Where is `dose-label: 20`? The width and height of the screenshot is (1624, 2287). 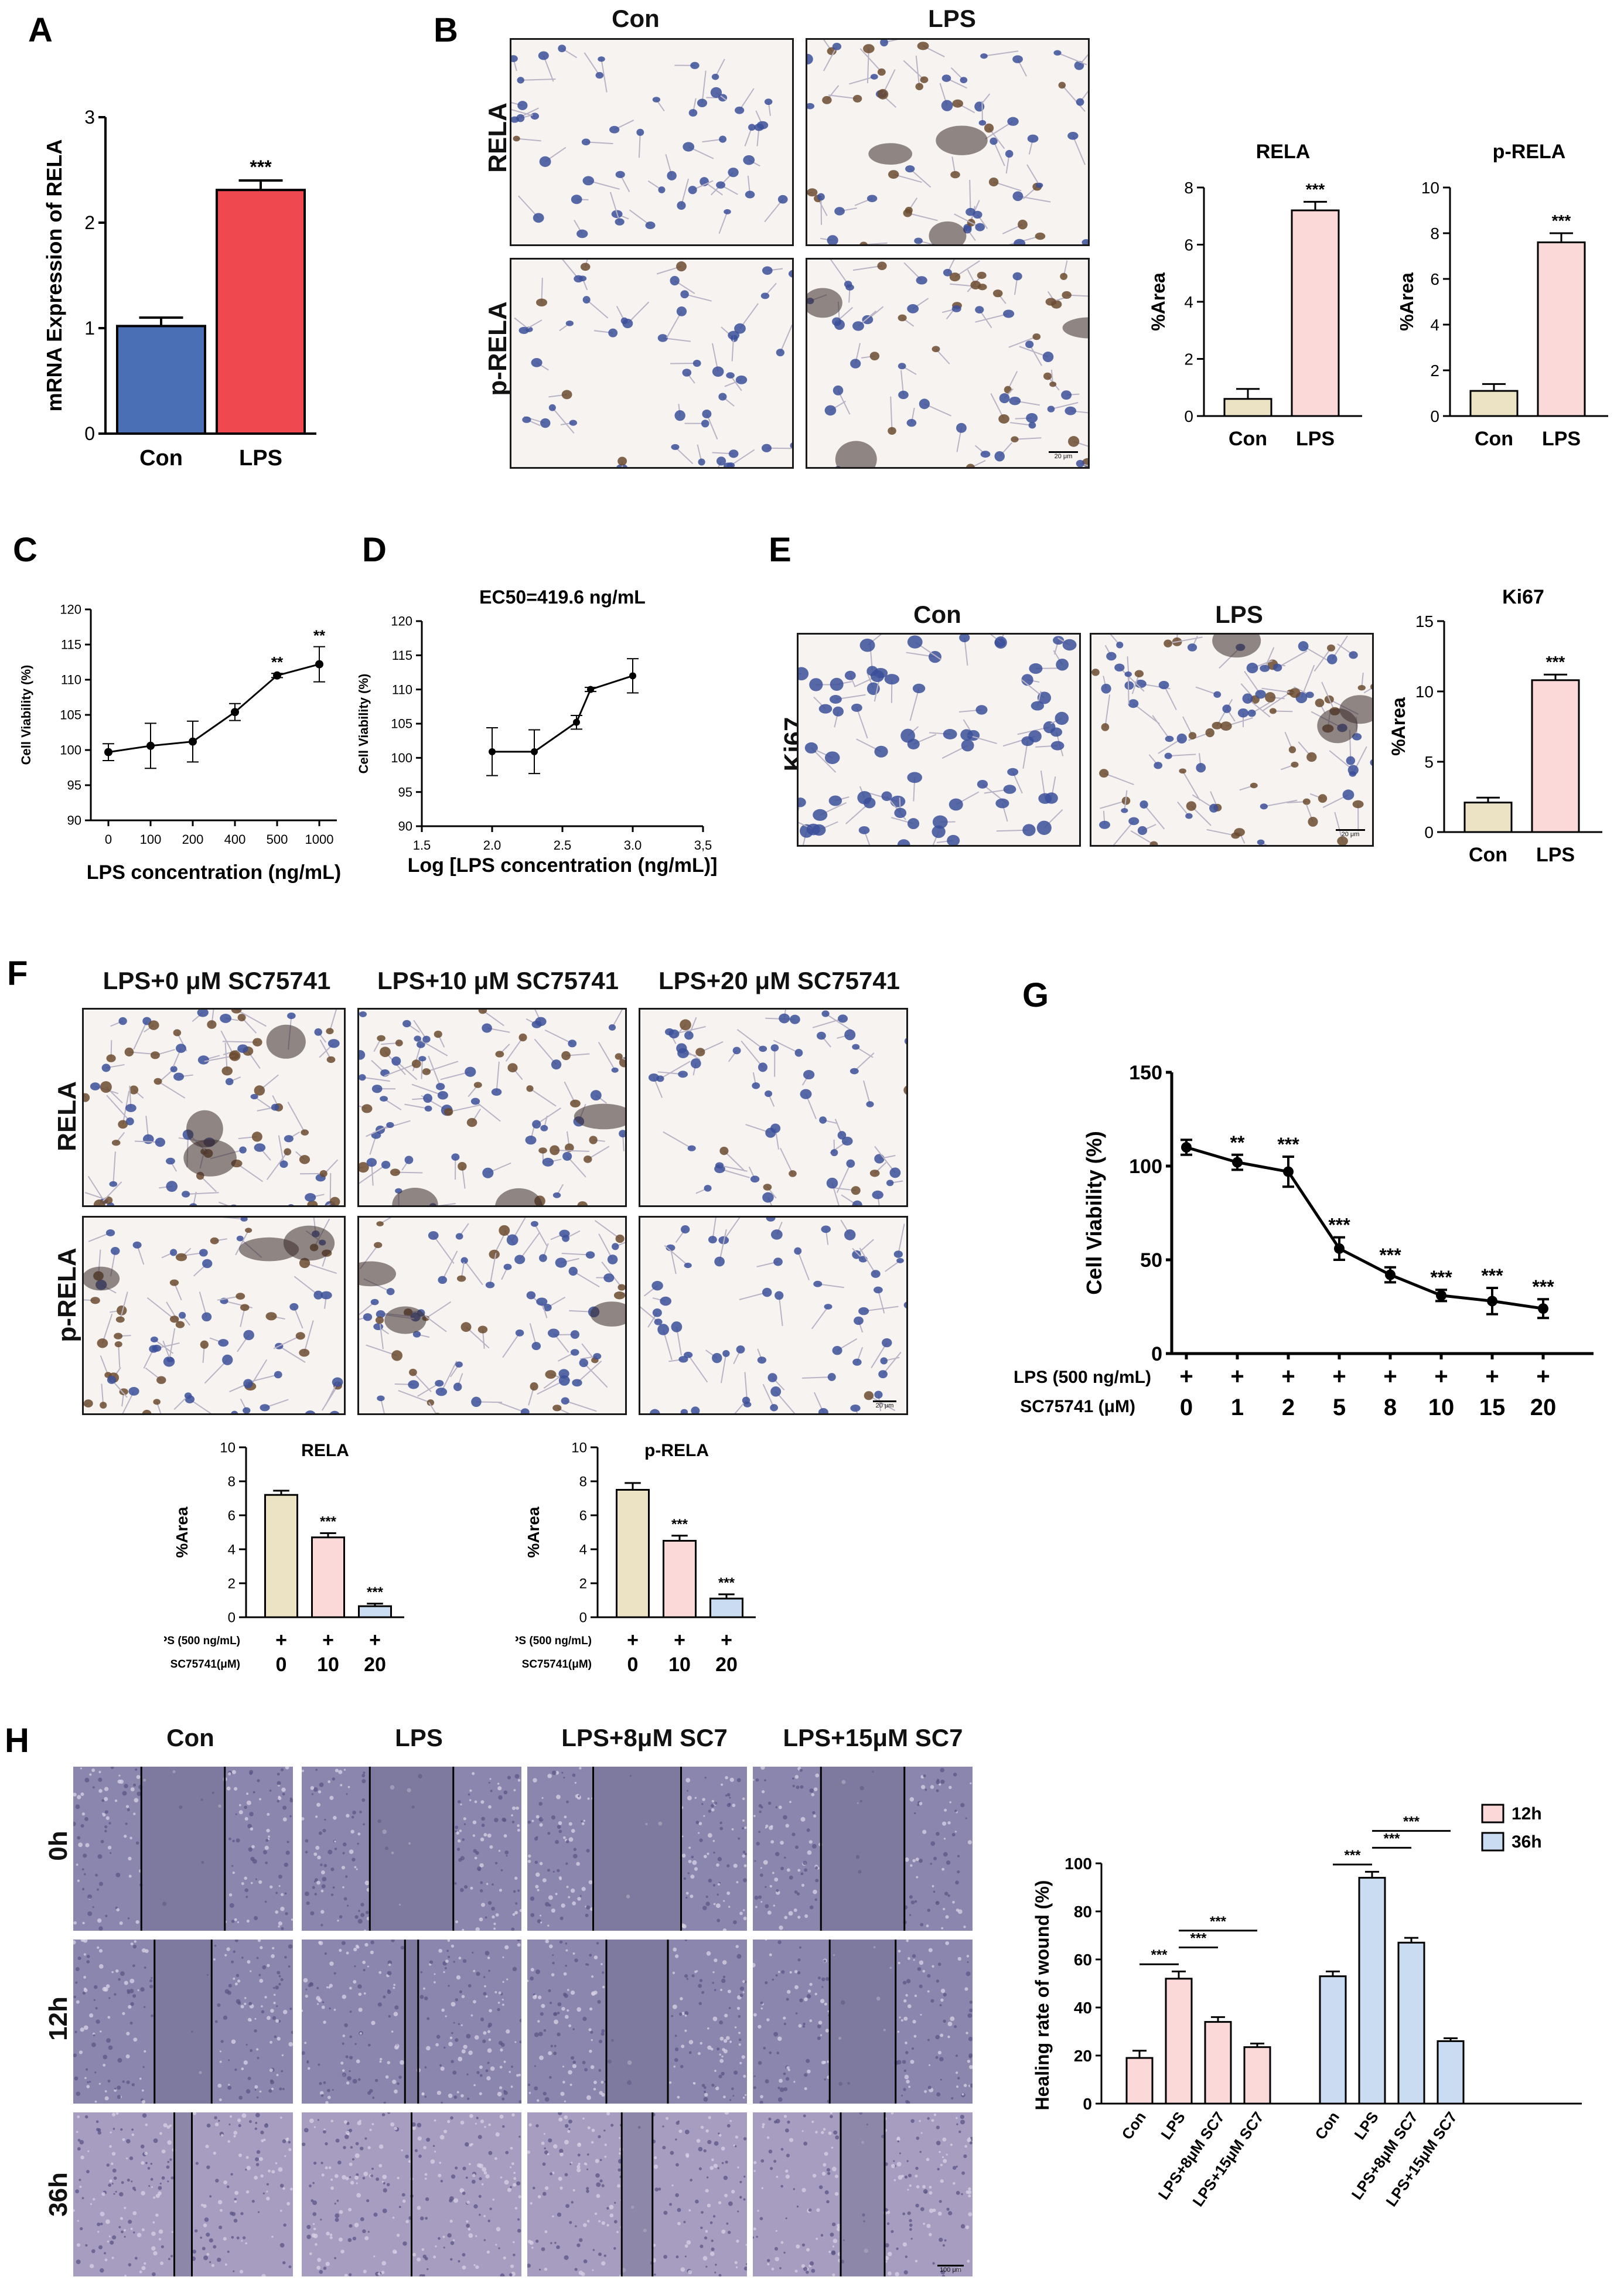
dose-label: 20 is located at coordinates (375, 1665).